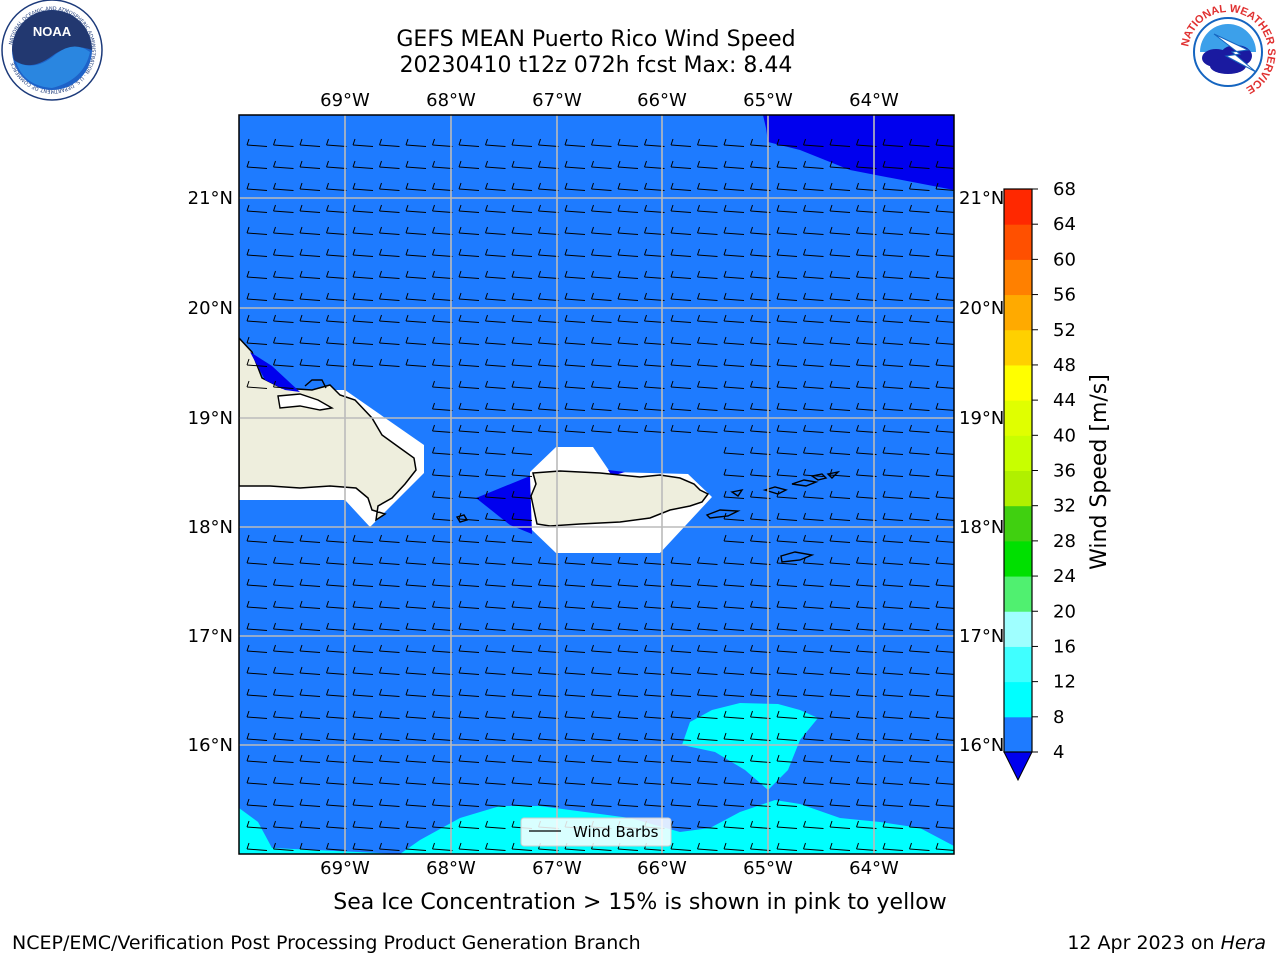  What do you see at coordinates (451, 100) in the screenshot?
I see `lon-label-top: 68°W` at bounding box center [451, 100].